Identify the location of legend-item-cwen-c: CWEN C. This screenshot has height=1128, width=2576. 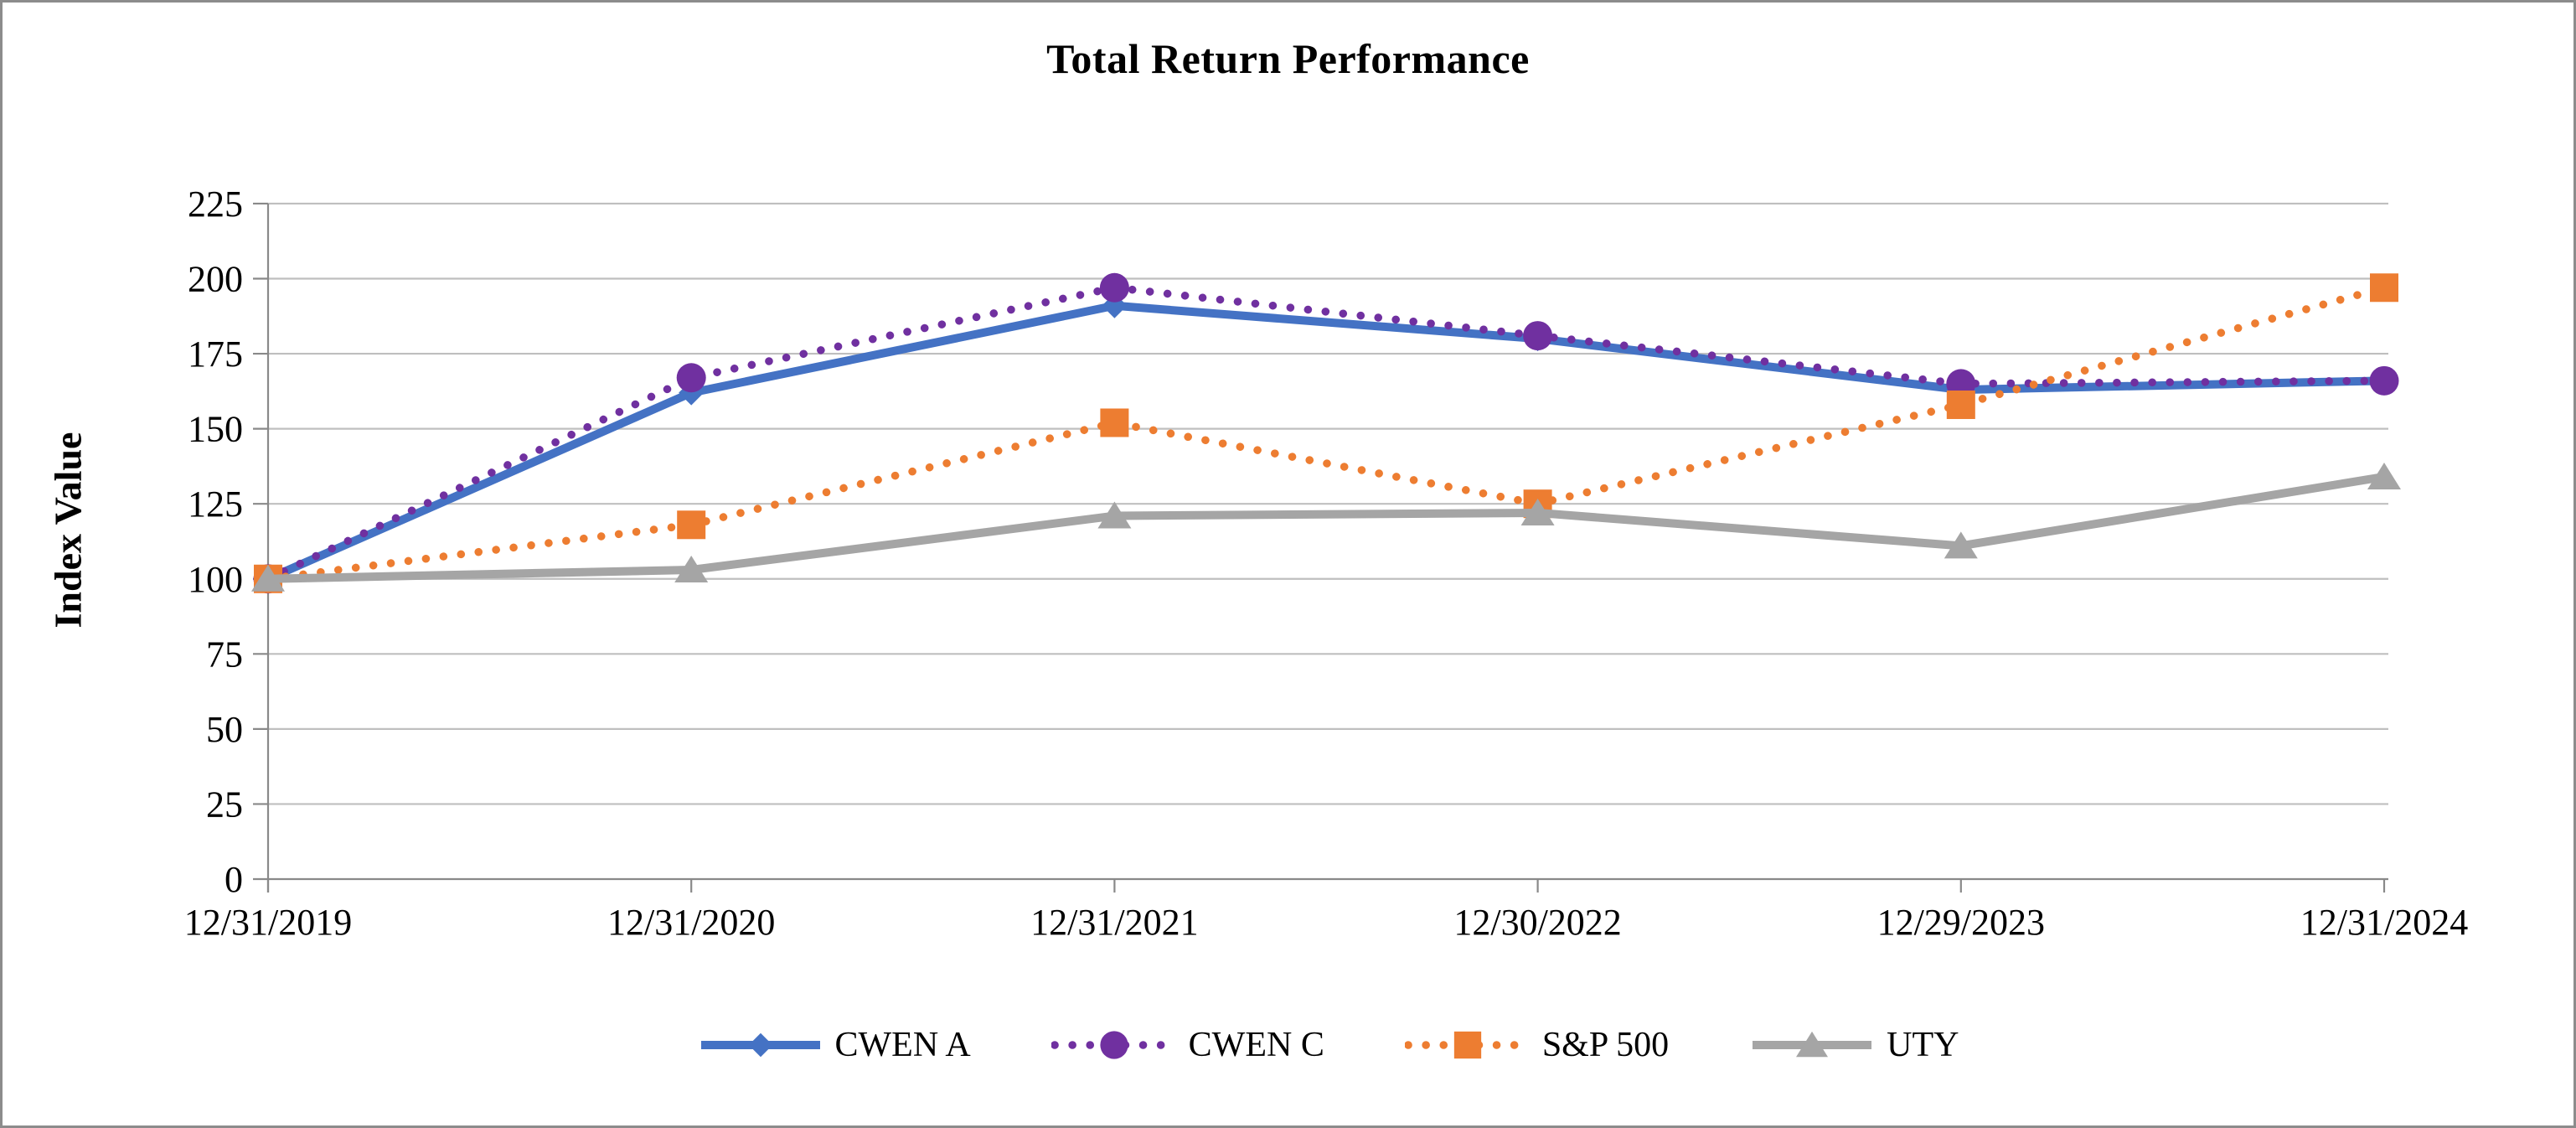
(1187, 1045).